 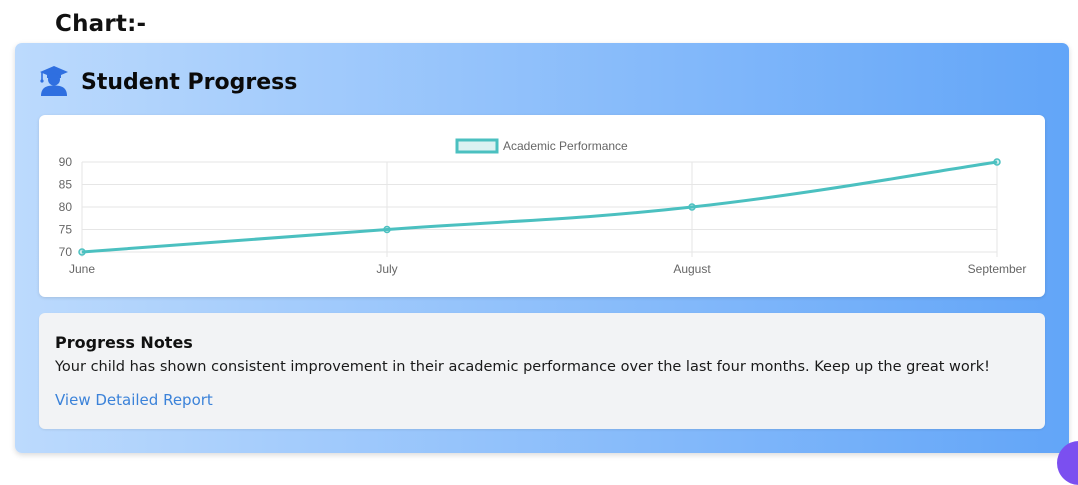 I want to click on x-tick-label: August, so click(x=692, y=269).